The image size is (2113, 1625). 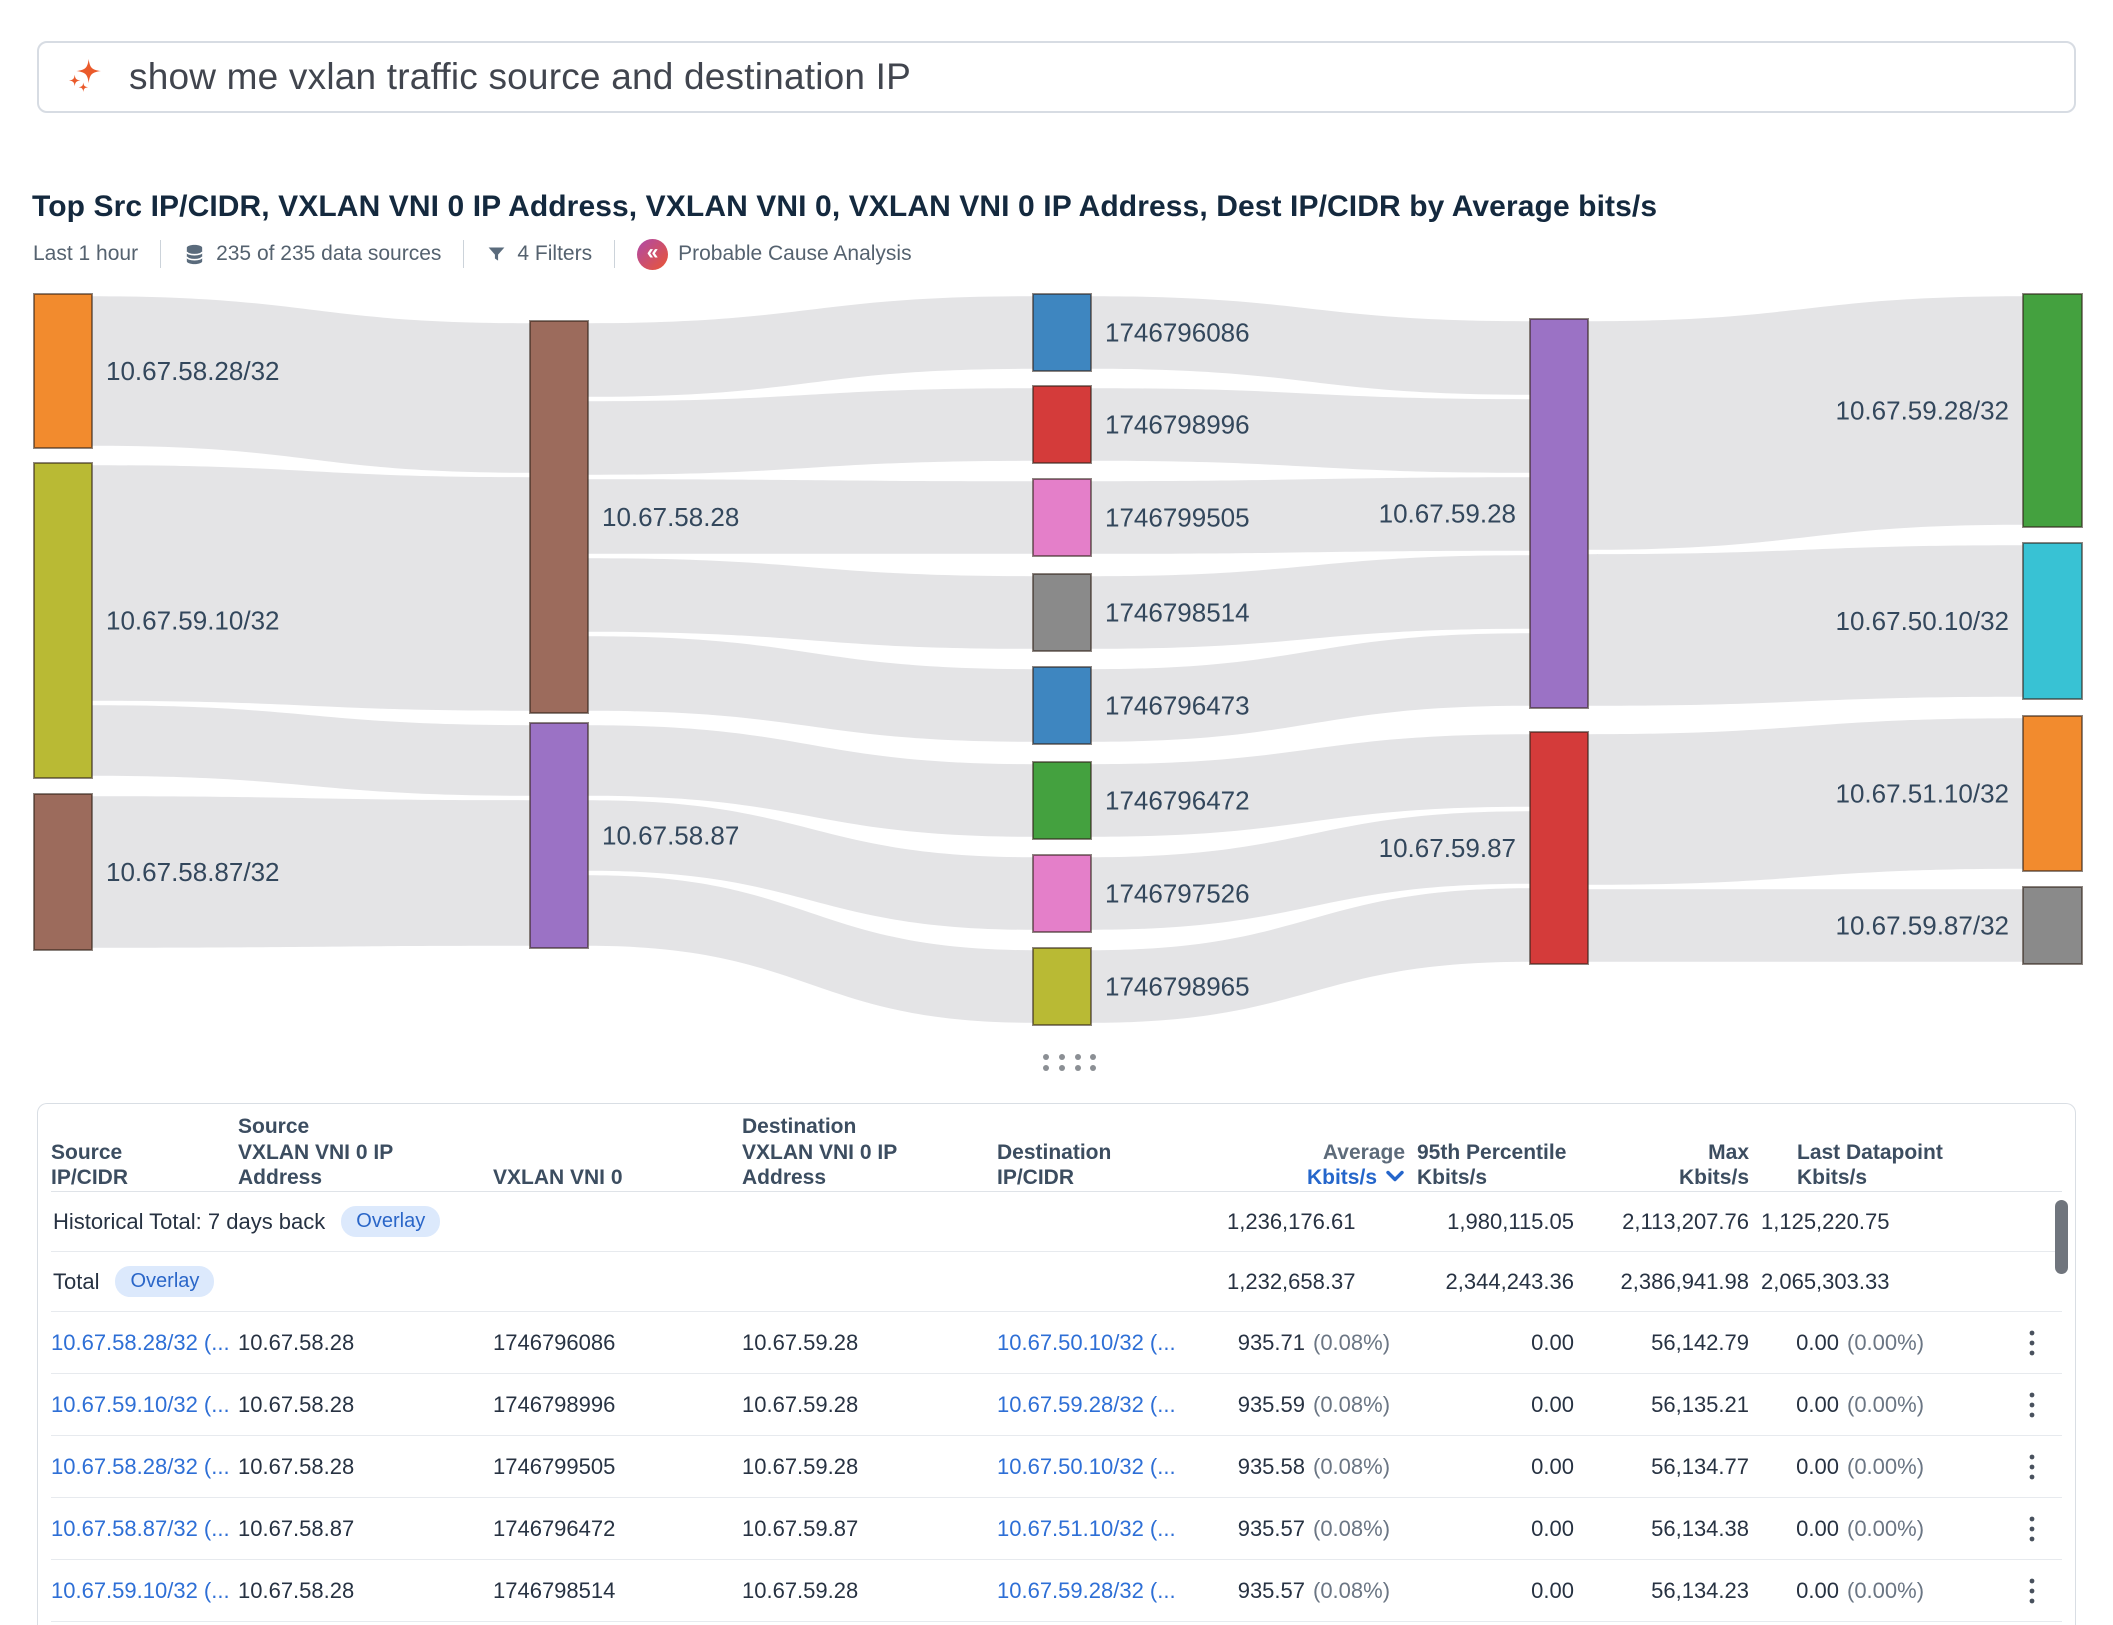 I want to click on value: 935.59, so click(x=1271, y=1404).